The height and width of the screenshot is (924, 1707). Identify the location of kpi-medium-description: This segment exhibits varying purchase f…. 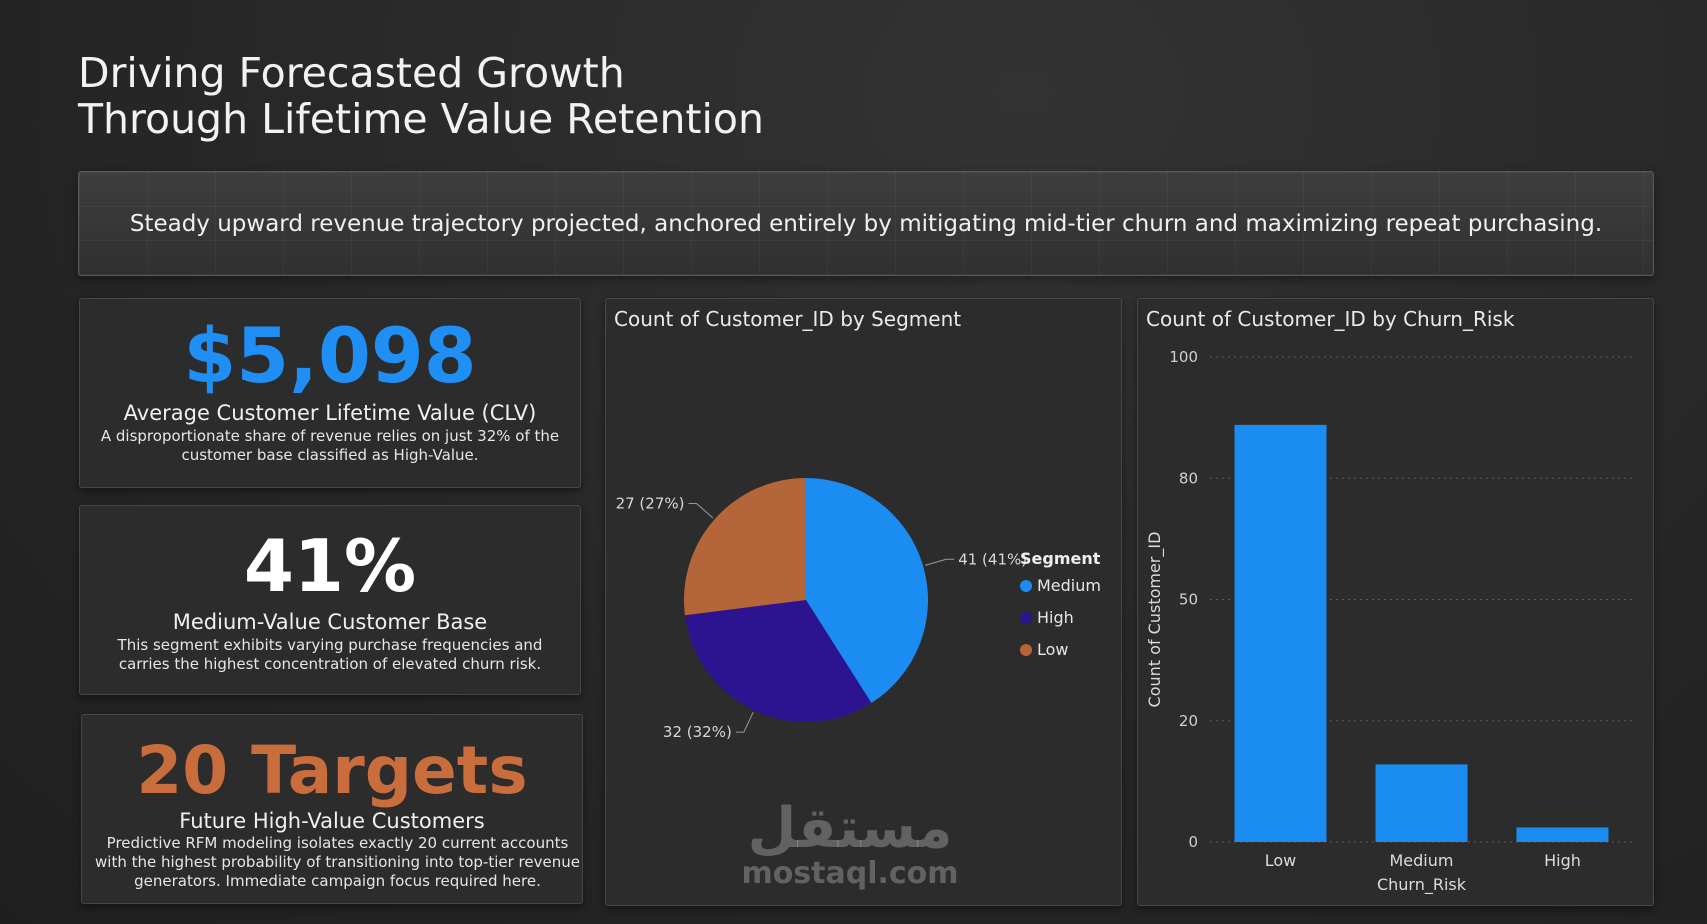
(330, 654).